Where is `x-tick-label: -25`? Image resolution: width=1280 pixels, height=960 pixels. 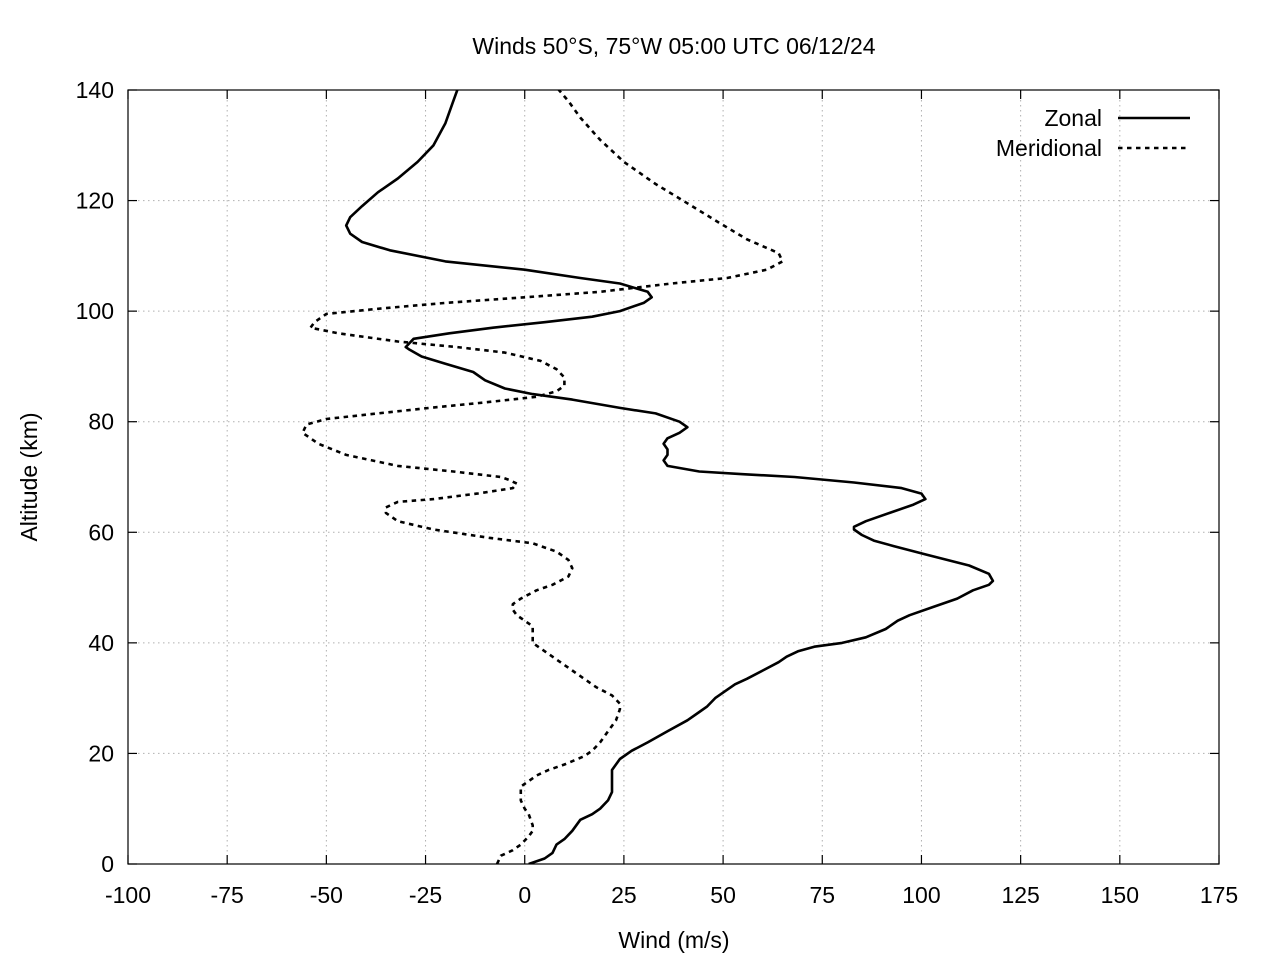
x-tick-label: -25 is located at coordinates (425, 895).